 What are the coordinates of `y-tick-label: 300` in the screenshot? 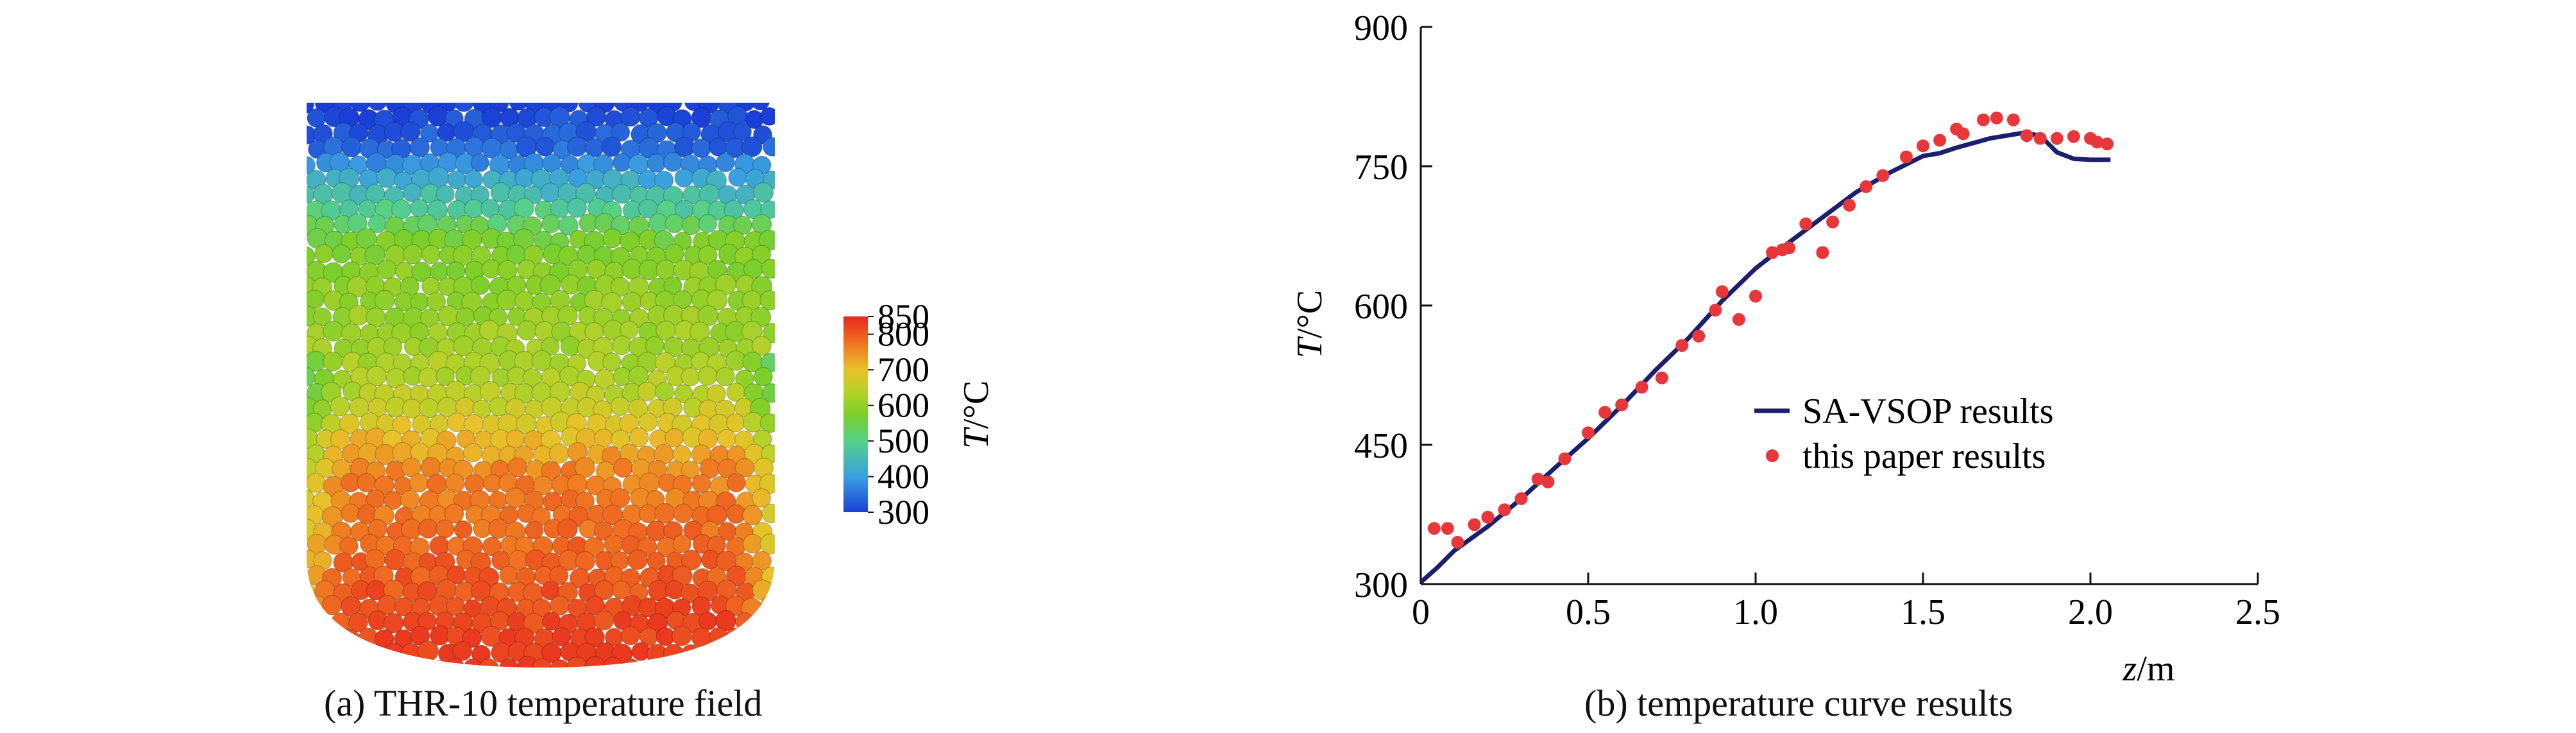 It's located at (1381, 585).